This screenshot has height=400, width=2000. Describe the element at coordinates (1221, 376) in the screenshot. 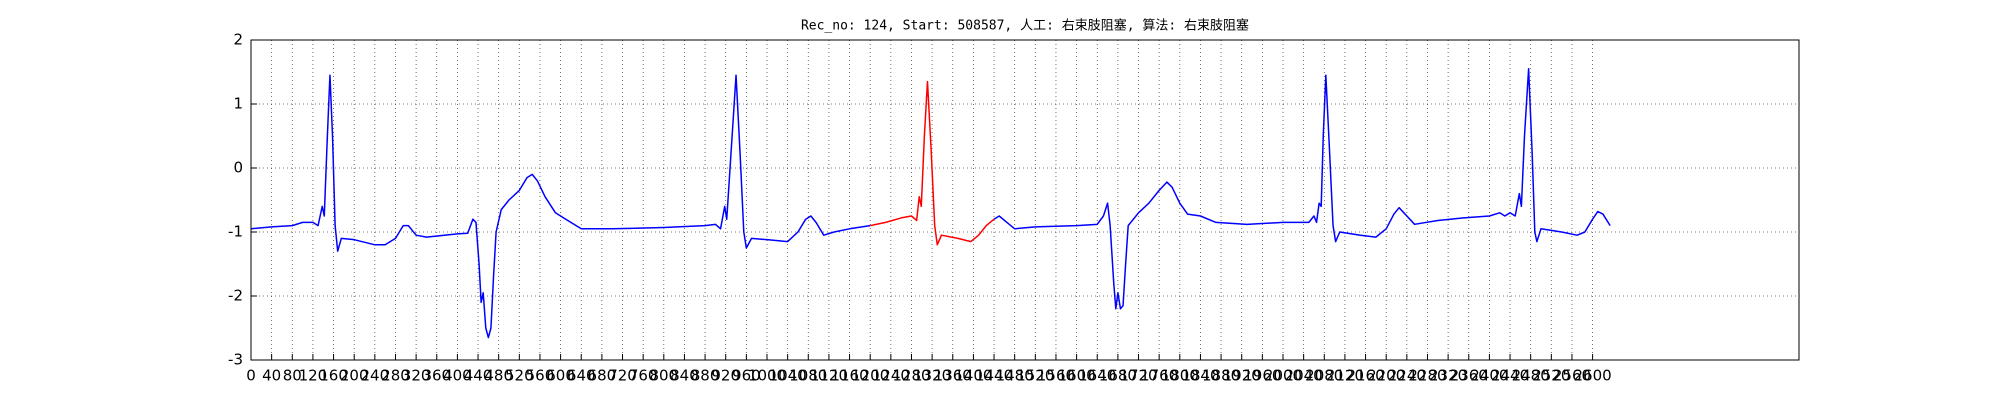

I see `x-tick-label: 1880` at that location.